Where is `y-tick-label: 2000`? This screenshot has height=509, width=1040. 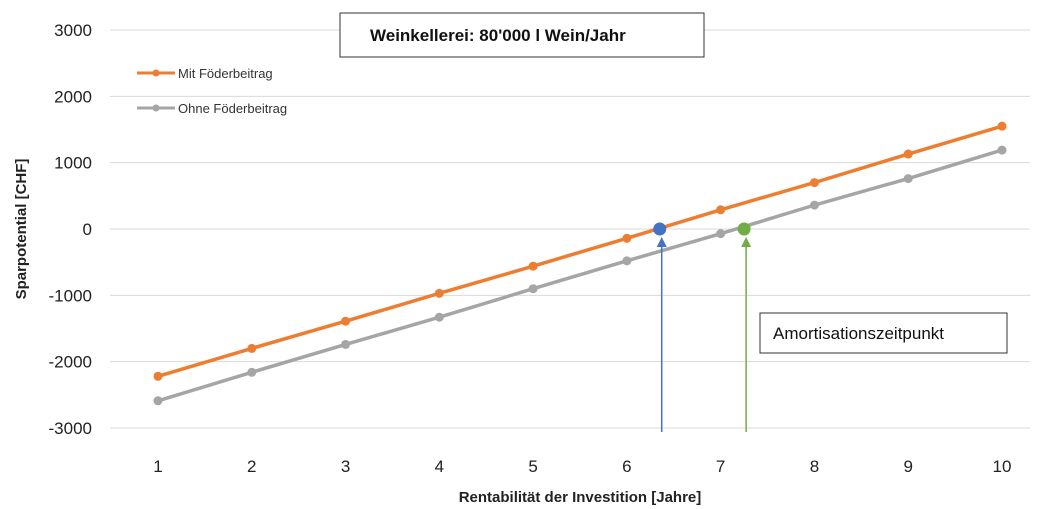
y-tick-label: 2000 is located at coordinates (73, 96).